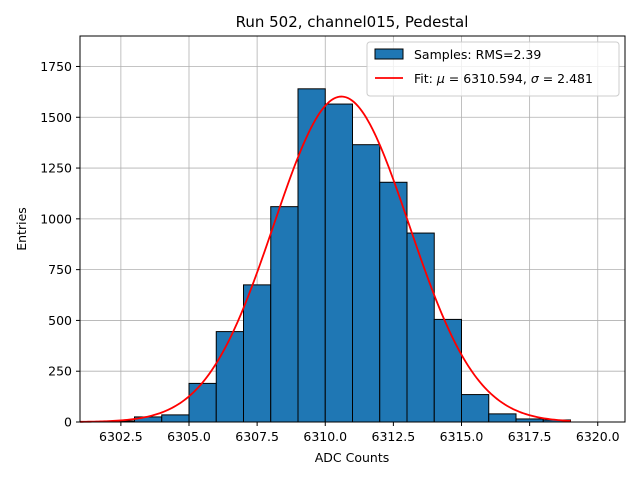 Image resolution: width=640 pixels, height=480 pixels. Describe the element at coordinates (257, 436) in the screenshot. I see `x-tick-label: 6307.5` at that location.